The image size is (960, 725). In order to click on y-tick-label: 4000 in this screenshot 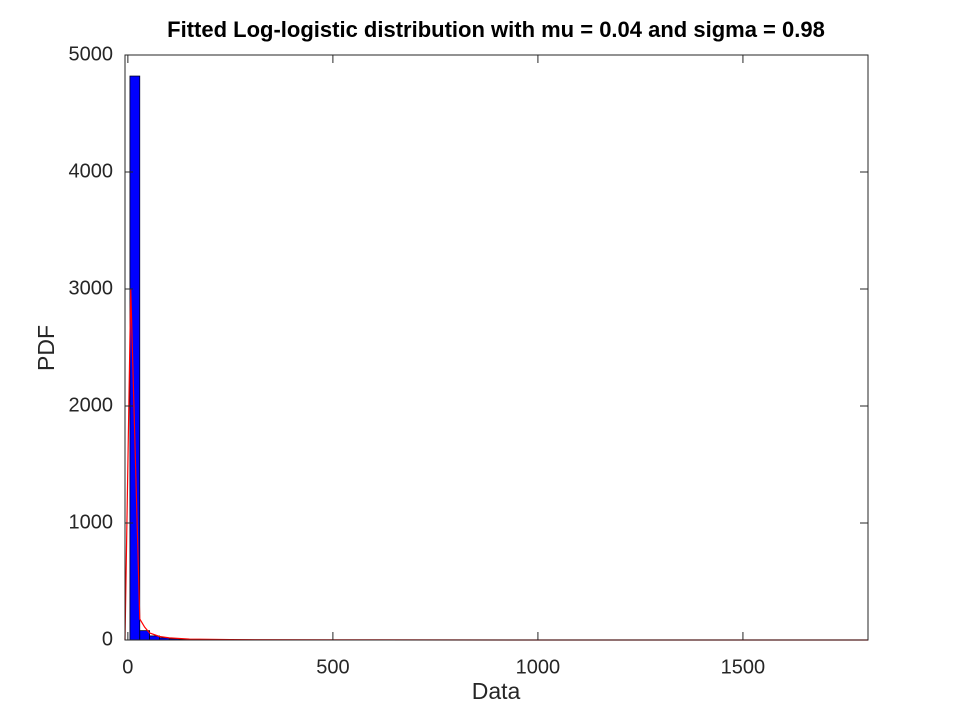, I will do `click(91, 171)`.